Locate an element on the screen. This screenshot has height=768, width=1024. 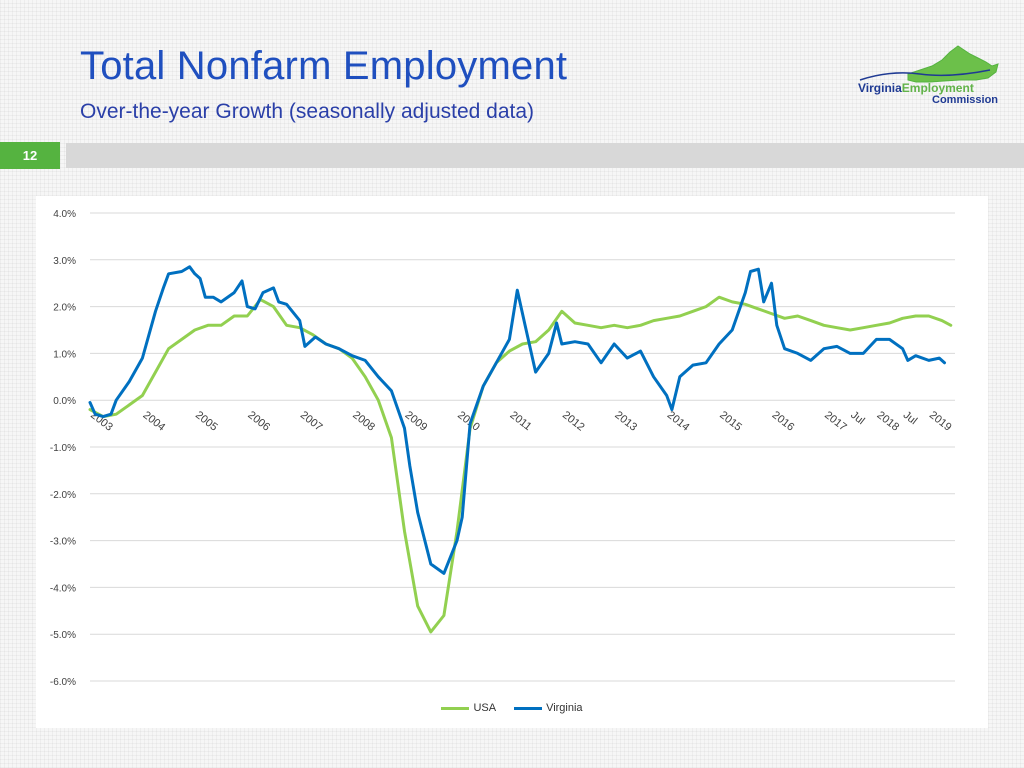
x-tick-label: 2014 is located at coordinates (678, 421).